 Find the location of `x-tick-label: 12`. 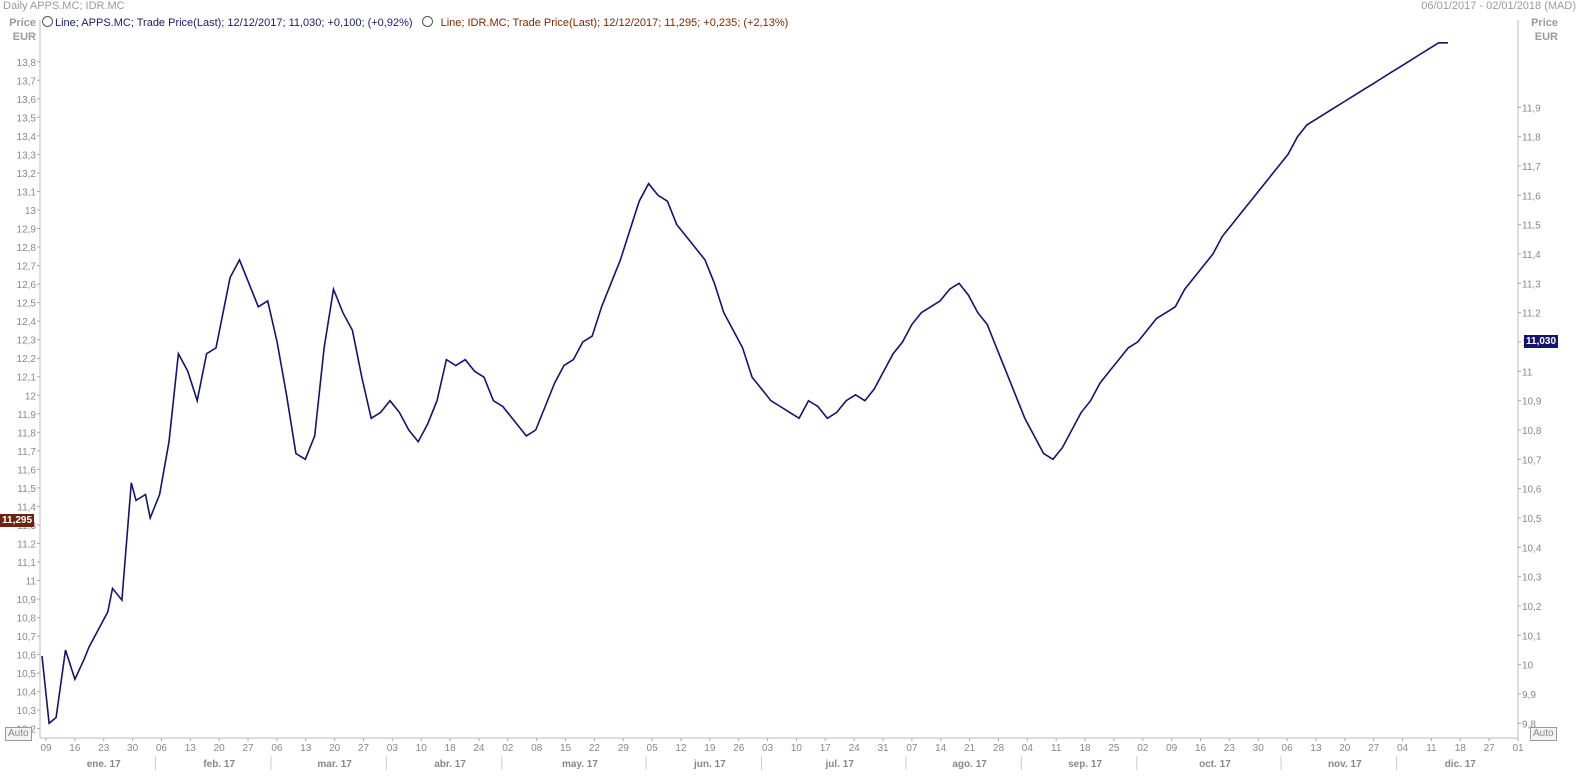

x-tick-label: 12 is located at coordinates (681, 748).